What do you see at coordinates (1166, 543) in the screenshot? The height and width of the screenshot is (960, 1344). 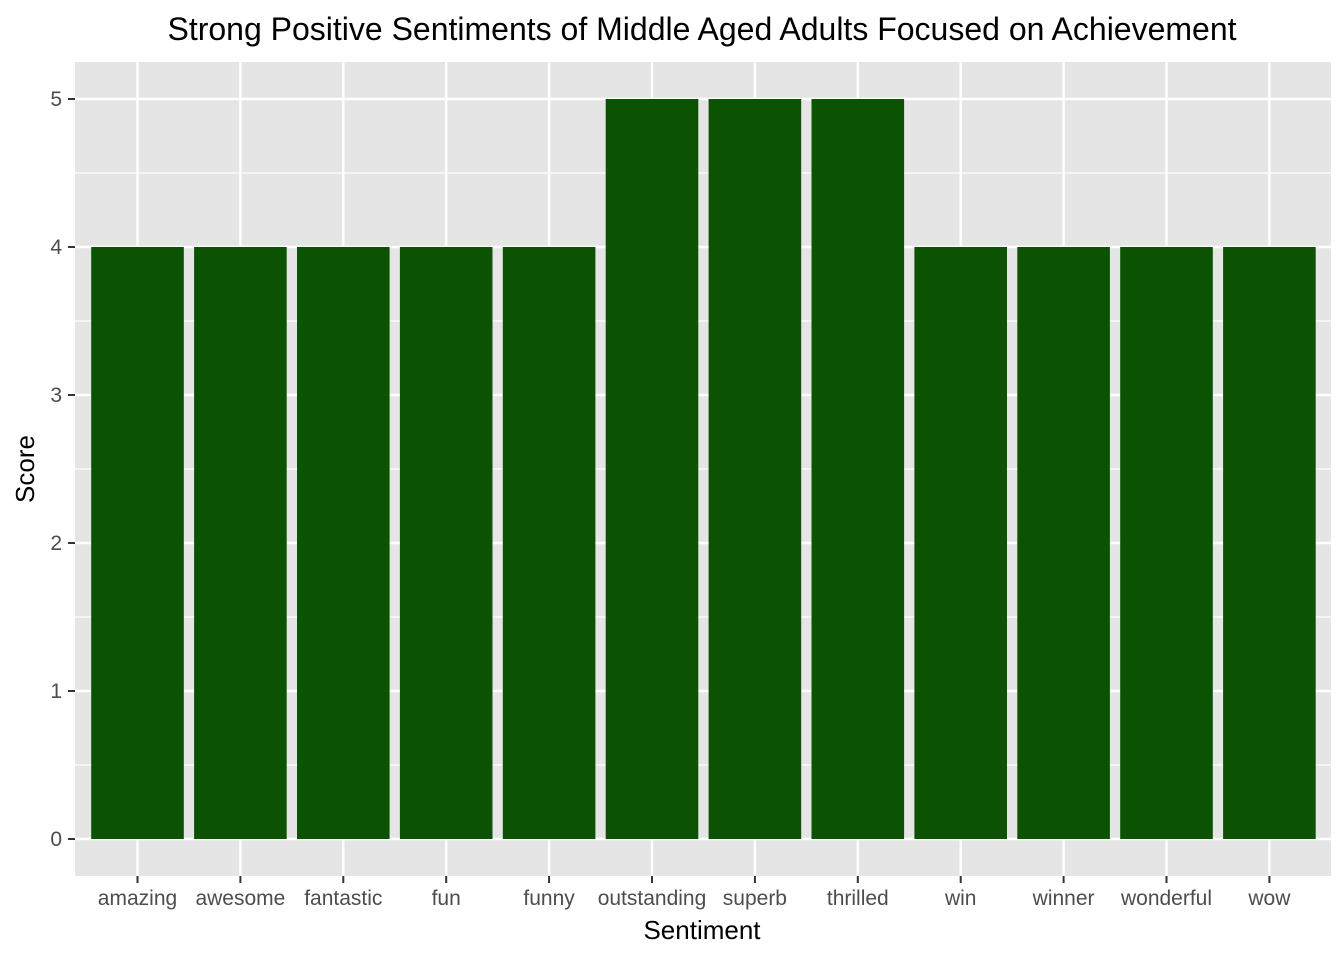 I see `bar-wonderful` at bounding box center [1166, 543].